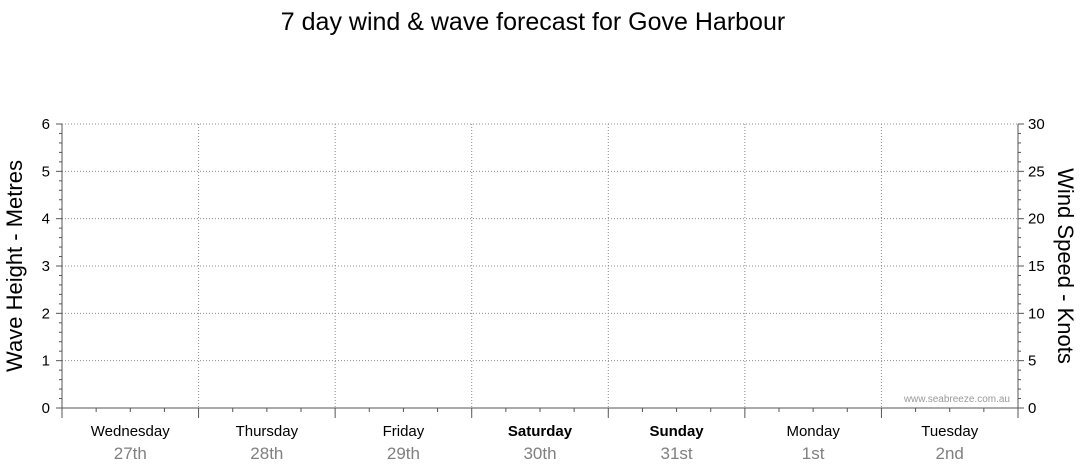  What do you see at coordinates (46, 361) in the screenshot?
I see `y-left-tick-label: 1` at bounding box center [46, 361].